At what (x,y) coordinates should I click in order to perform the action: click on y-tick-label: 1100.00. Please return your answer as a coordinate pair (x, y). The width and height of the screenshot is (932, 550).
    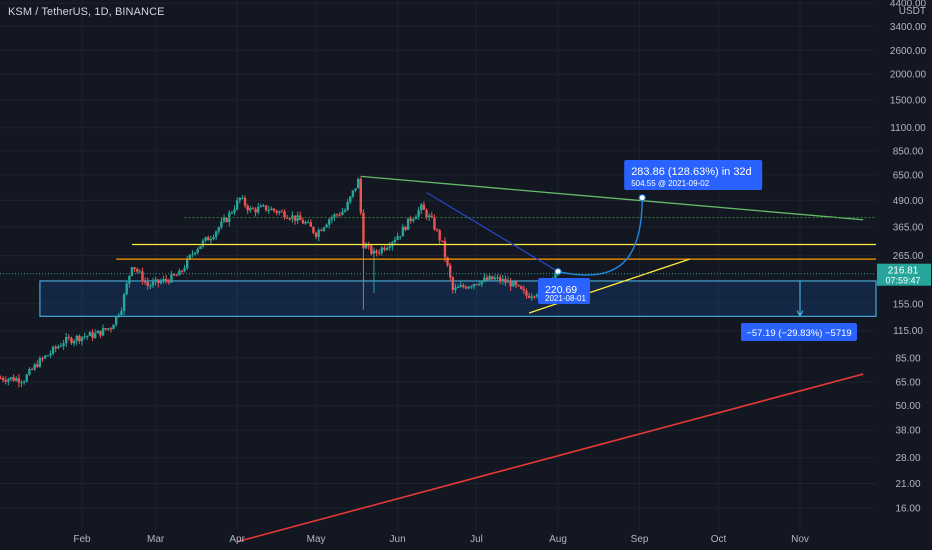
    Looking at the image, I should click on (908, 128).